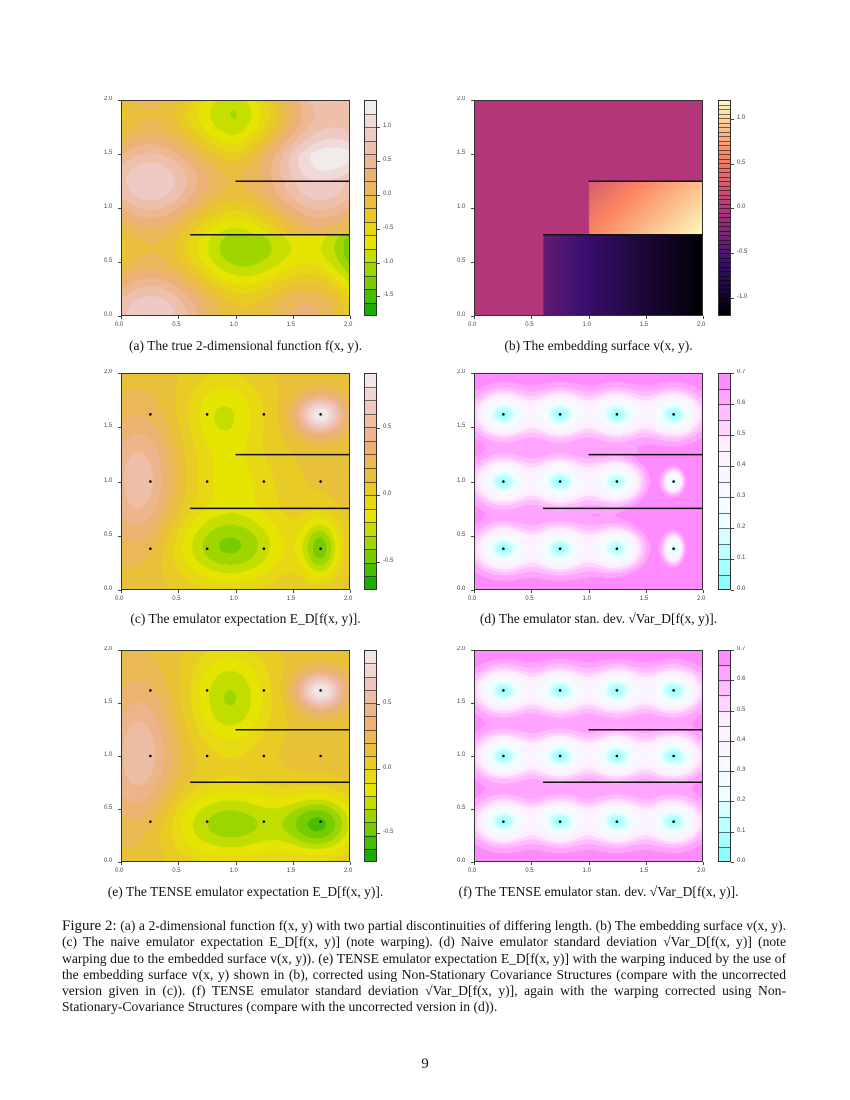 The image size is (850, 1100). What do you see at coordinates (741, 739) in the screenshot?
I see `colorbar-tick-label: 0.4` at bounding box center [741, 739].